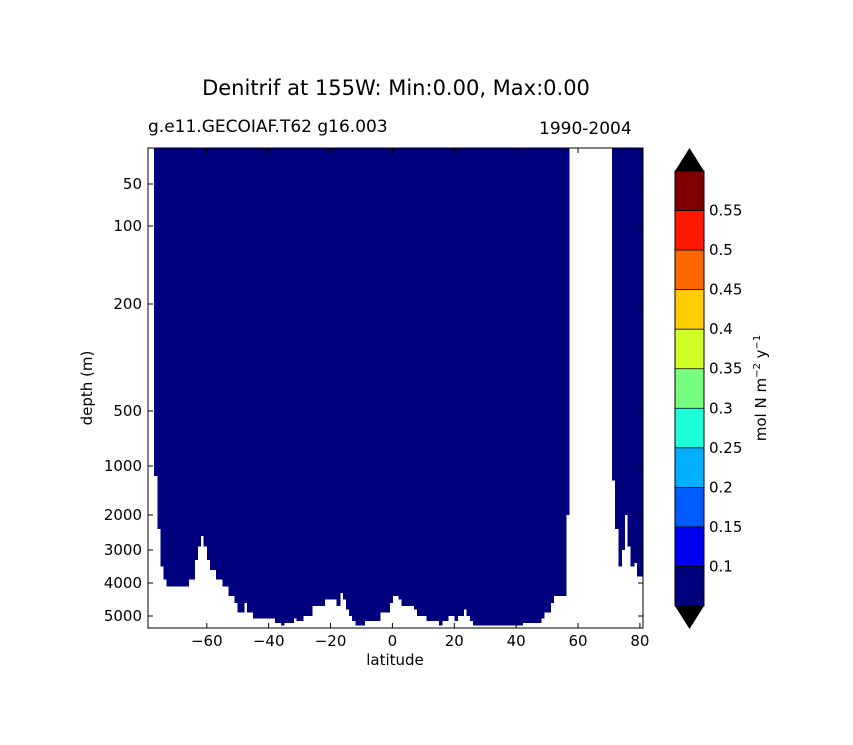 This screenshot has width=853, height=745. I want to click on colorbar-tick-label: 0.5, so click(721, 250).